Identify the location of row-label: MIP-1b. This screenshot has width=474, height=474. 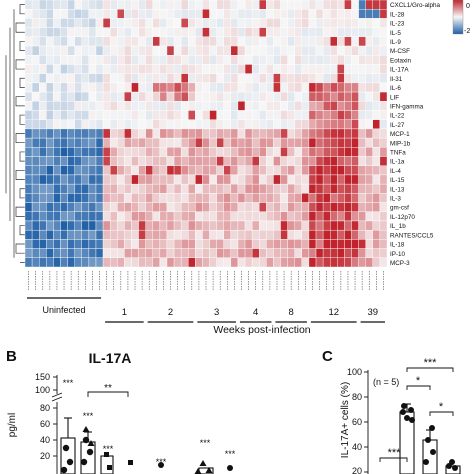
(400, 143).